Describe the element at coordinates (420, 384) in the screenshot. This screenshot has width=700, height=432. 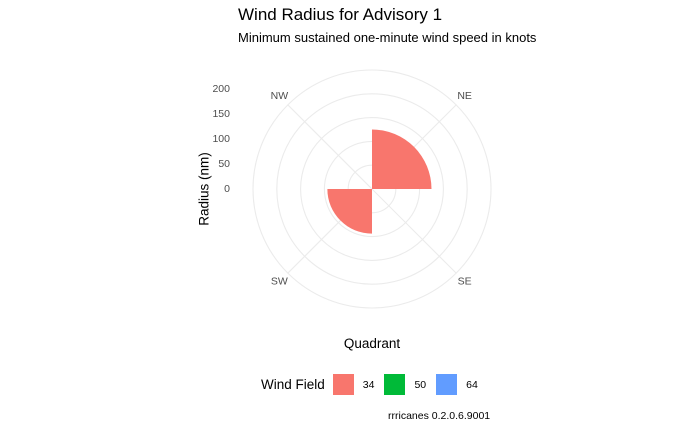
I see `legend-label-50: 50` at that location.